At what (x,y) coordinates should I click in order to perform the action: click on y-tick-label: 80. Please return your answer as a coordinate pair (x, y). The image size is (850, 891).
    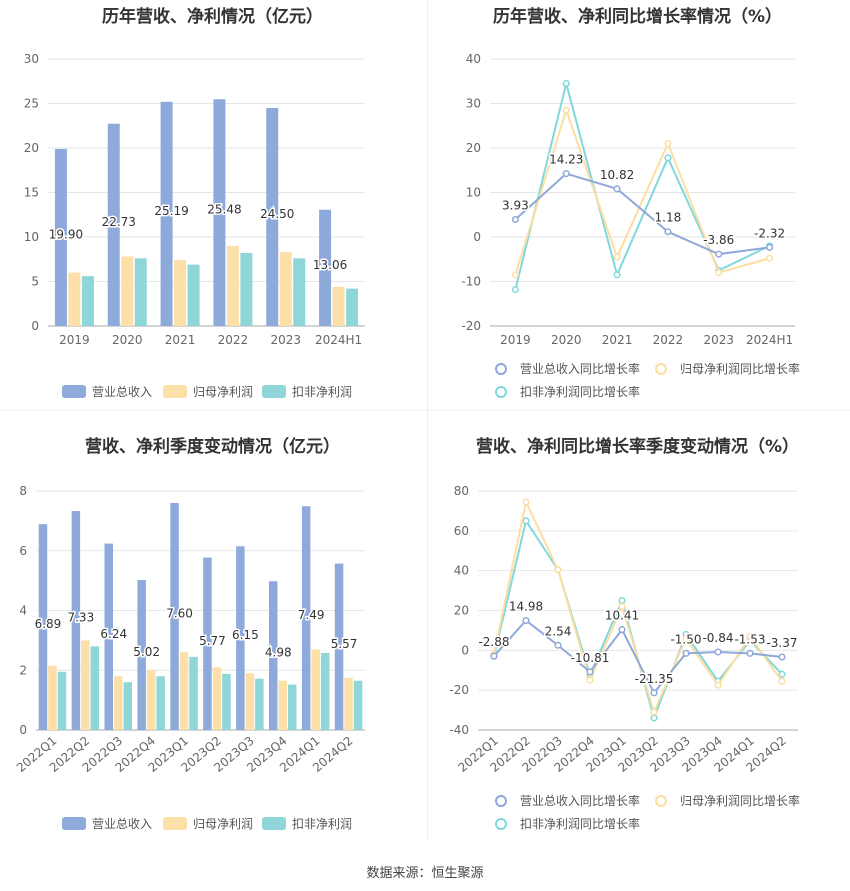
    Looking at the image, I should click on (461, 491).